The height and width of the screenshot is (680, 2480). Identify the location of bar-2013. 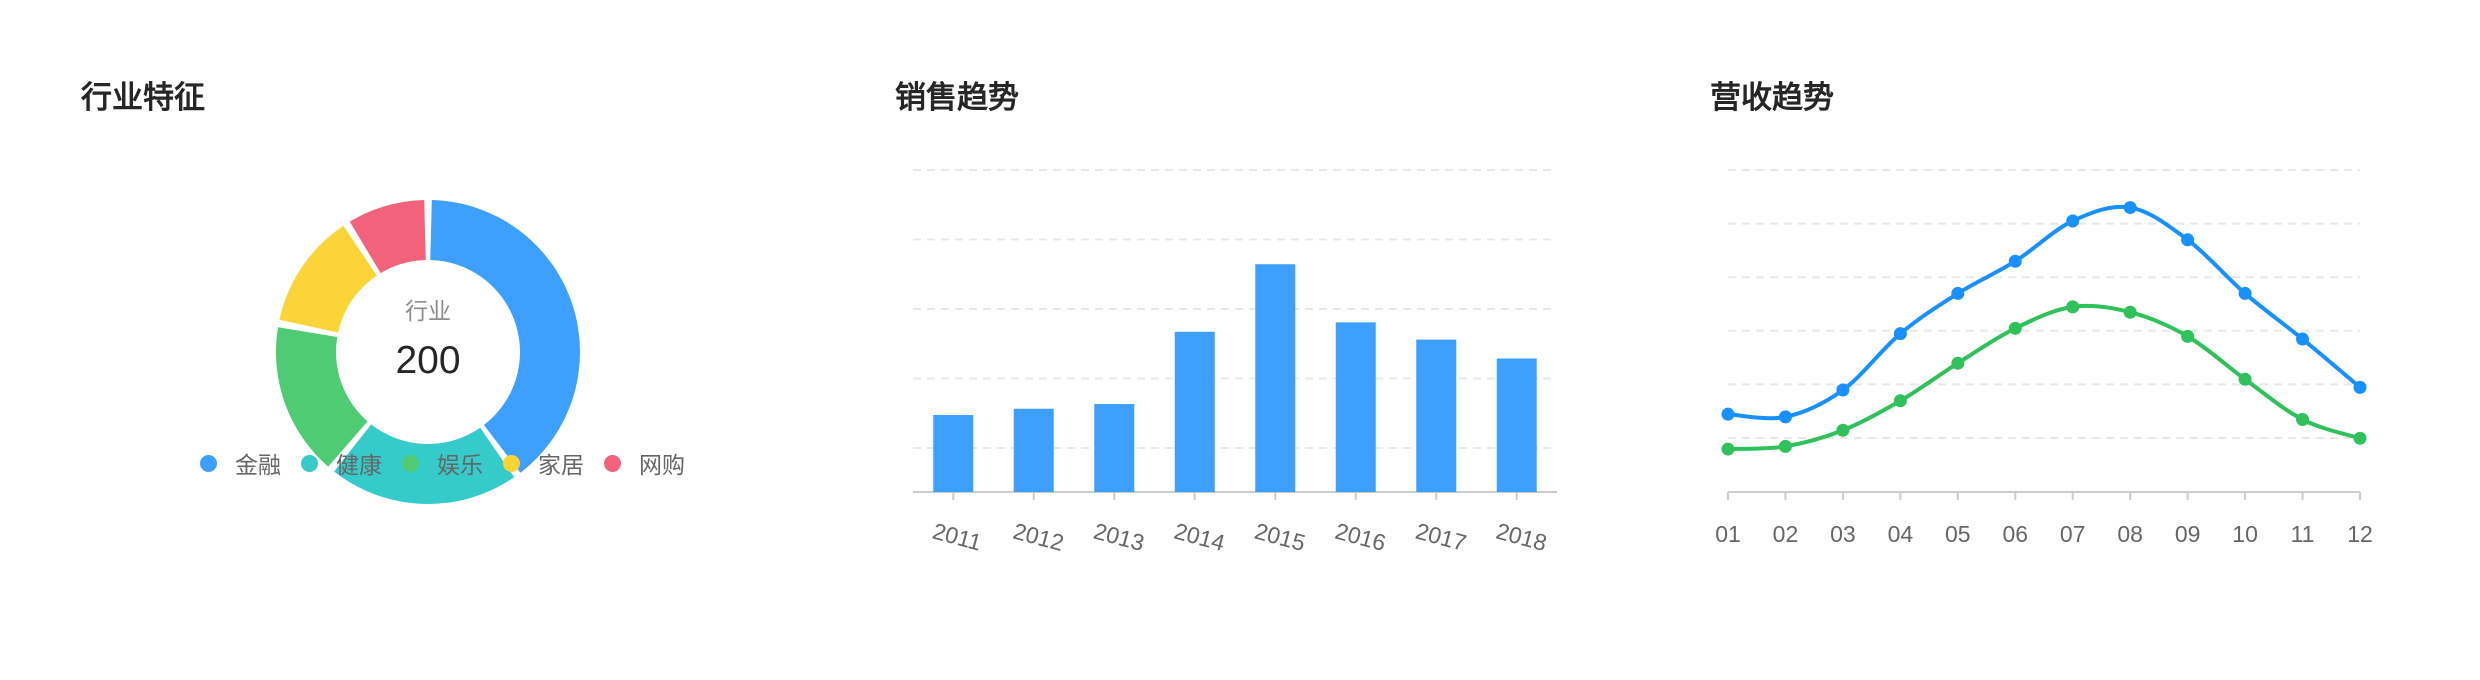
(1114, 448).